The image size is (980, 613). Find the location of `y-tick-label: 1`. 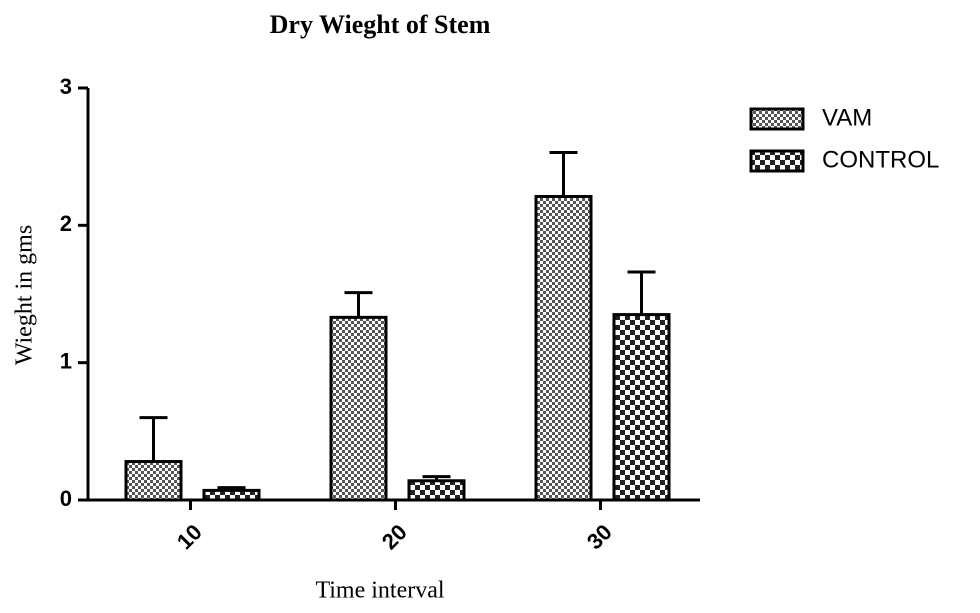

y-tick-label: 1 is located at coordinates (66, 360).